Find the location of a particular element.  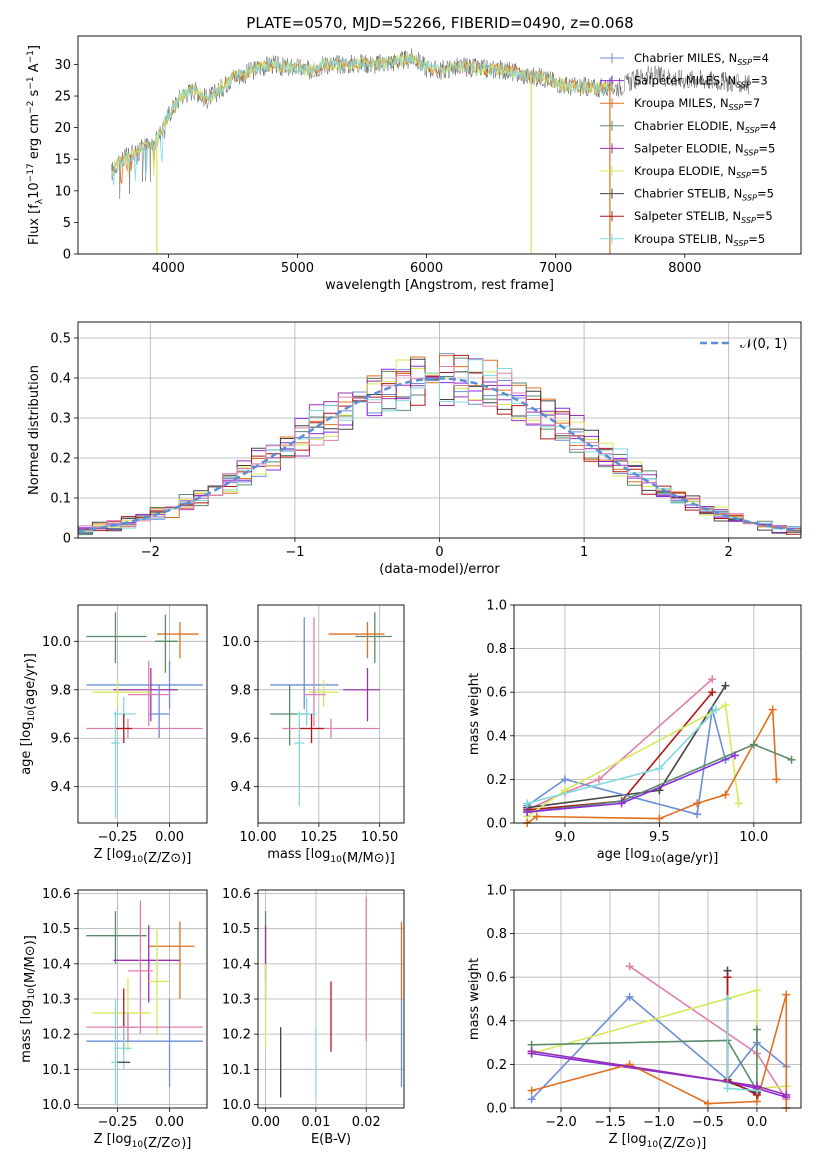

spectrum-xlabel: wavelength [Angstrom, rest frame] is located at coordinates (439, 285).